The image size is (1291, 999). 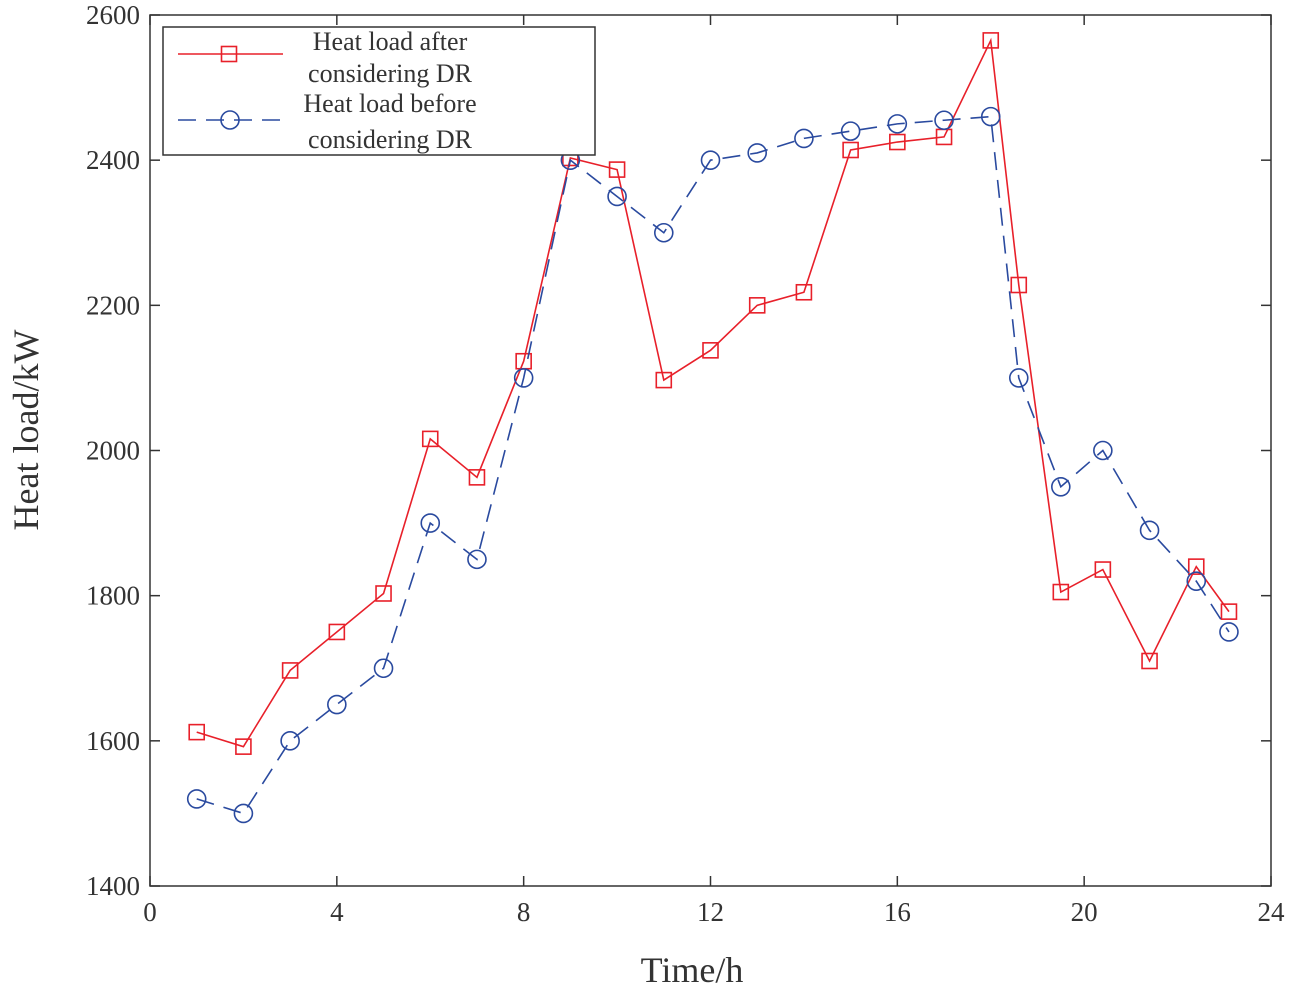 What do you see at coordinates (26, 430) in the screenshot?
I see `y-axis-label: Heat load/kW` at bounding box center [26, 430].